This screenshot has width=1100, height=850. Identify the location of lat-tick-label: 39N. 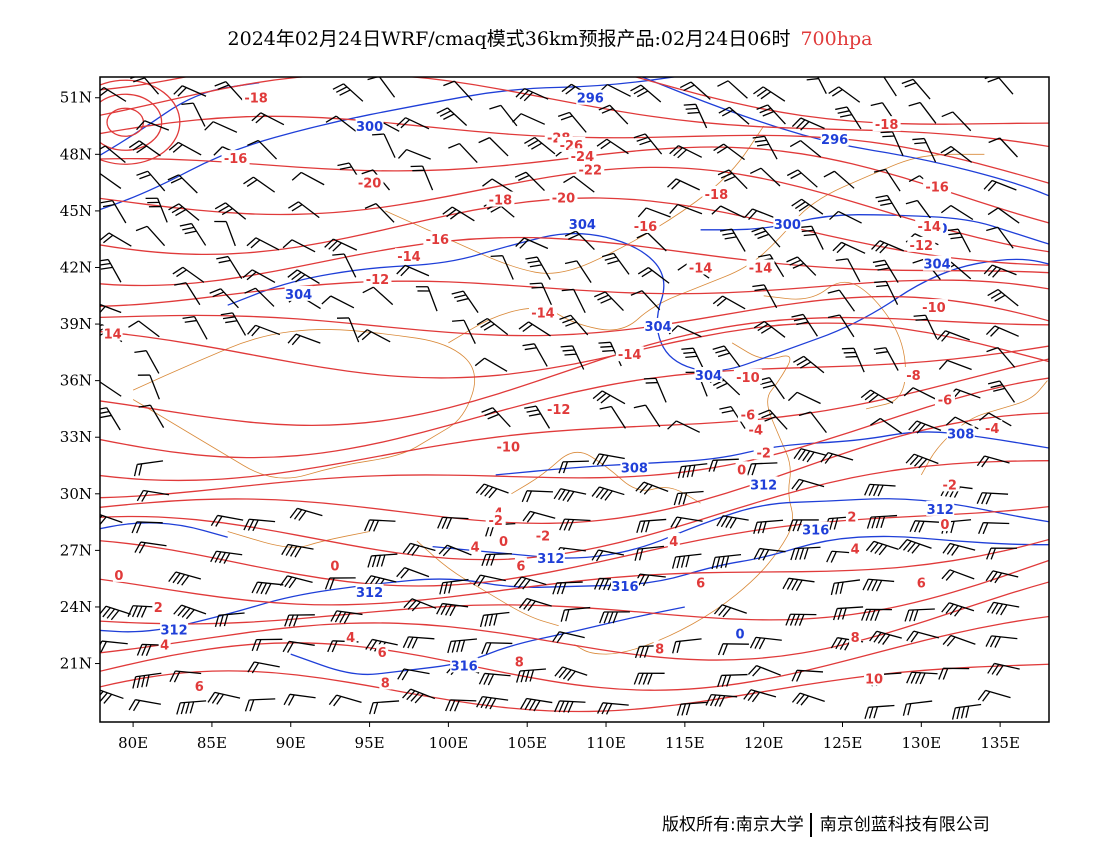
(76, 324).